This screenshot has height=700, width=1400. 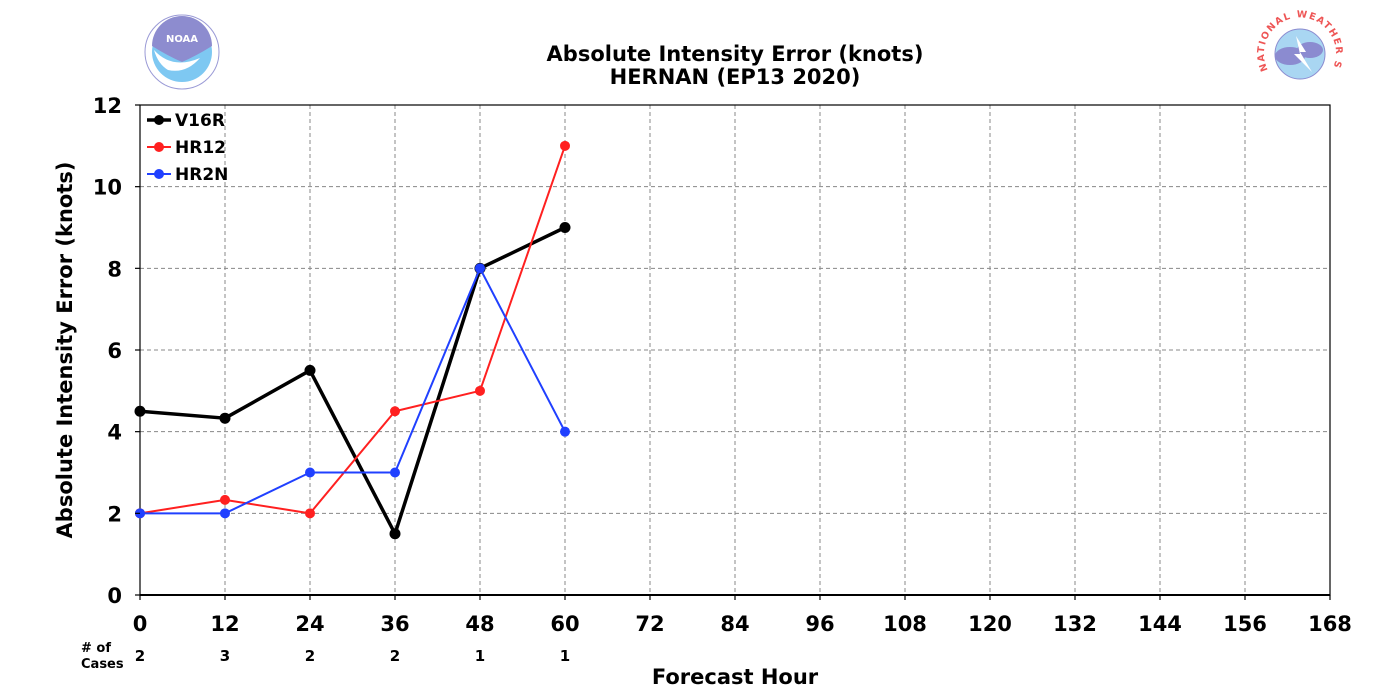 What do you see at coordinates (159, 174) in the screenshot?
I see `legend-marker-hr2n` at bounding box center [159, 174].